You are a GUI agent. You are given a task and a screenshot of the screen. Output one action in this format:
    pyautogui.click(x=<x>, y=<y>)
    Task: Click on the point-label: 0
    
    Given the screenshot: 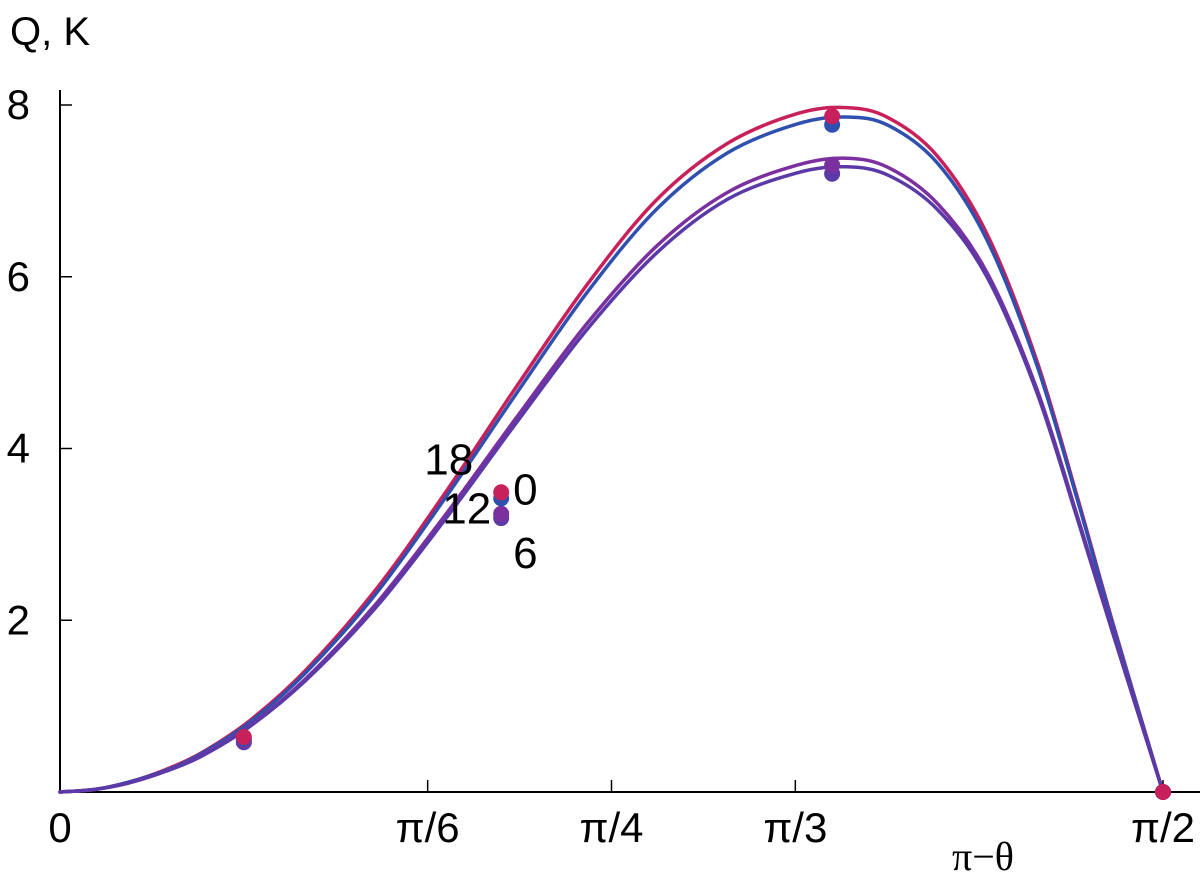 What is the action you would take?
    pyautogui.click(x=525, y=489)
    